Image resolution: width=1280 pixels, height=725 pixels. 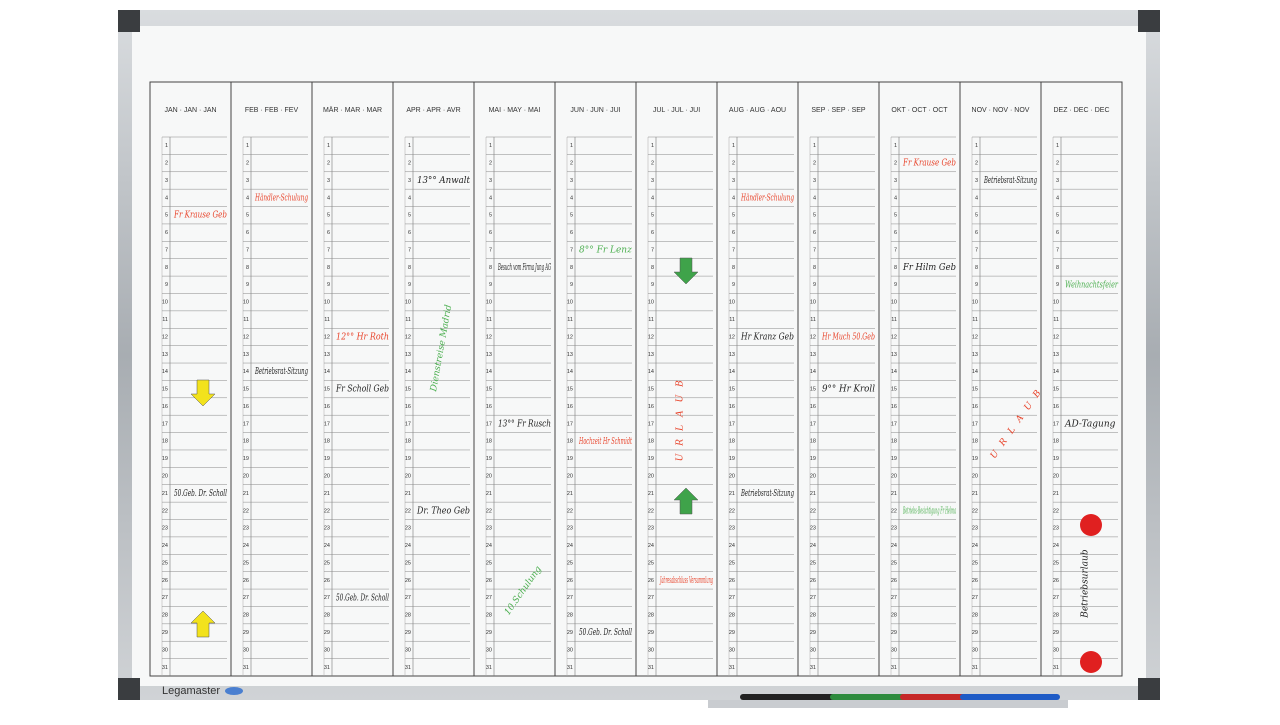 I want to click on day-number: 21, so click(x=1056, y=494).